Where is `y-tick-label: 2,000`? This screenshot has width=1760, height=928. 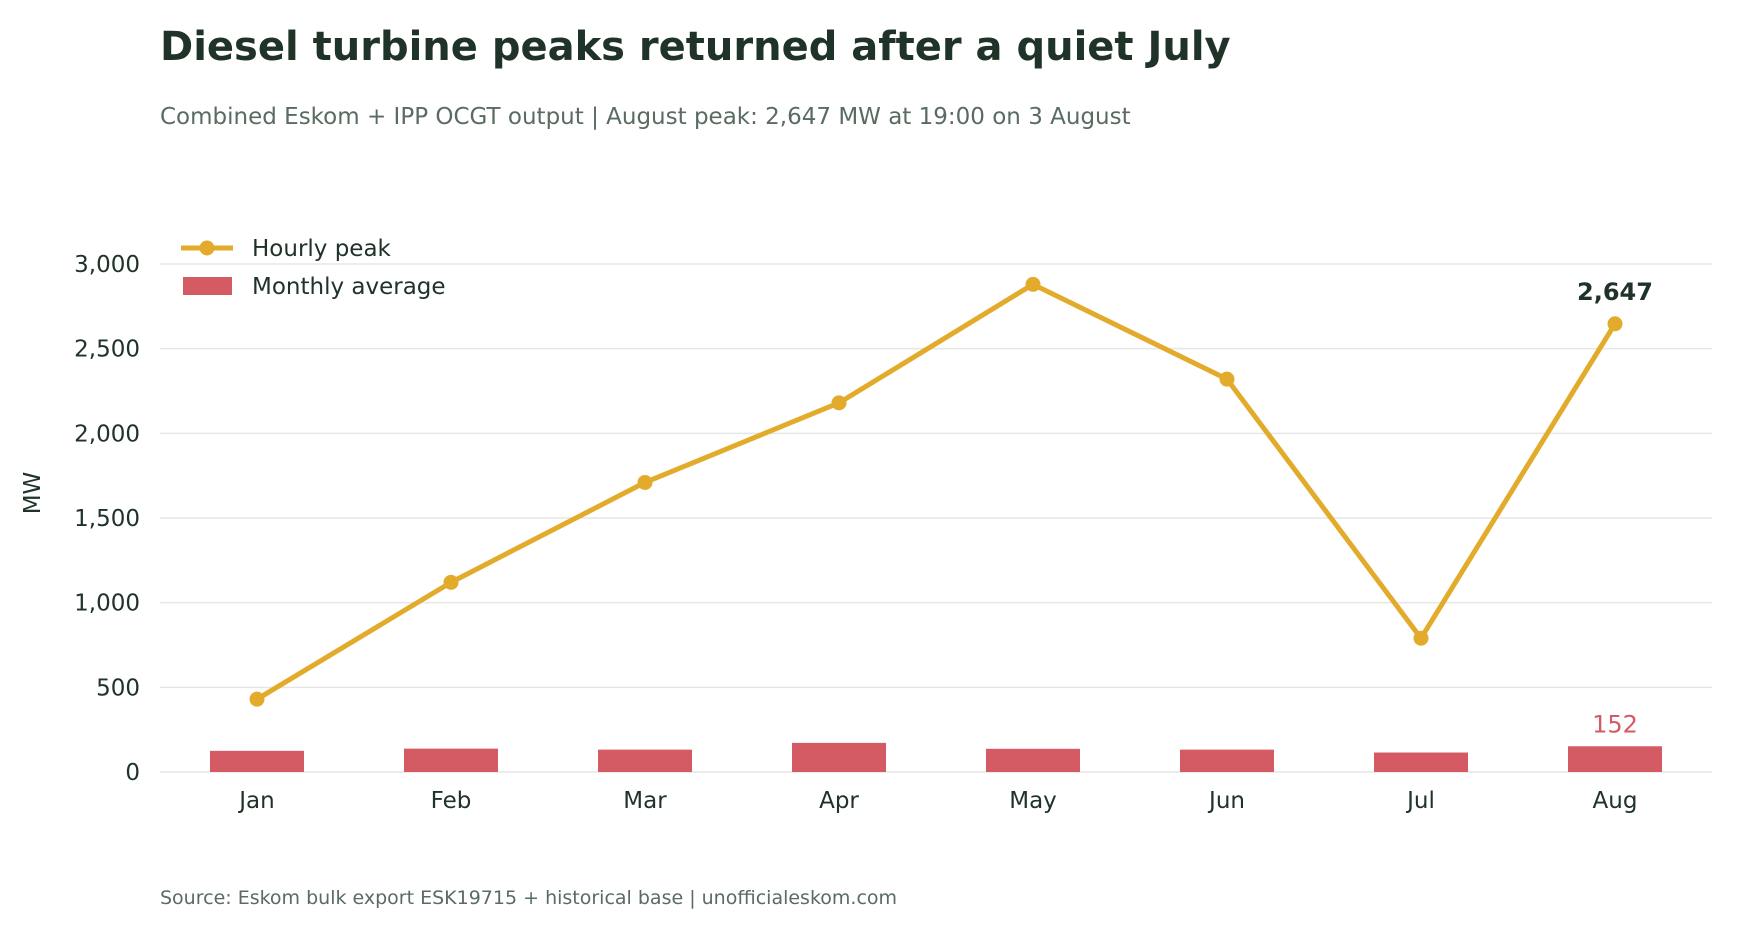
y-tick-label: 2,000 is located at coordinates (107, 434).